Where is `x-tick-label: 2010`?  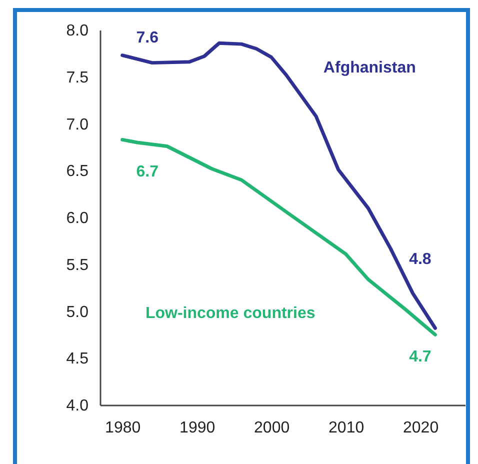 x-tick-label: 2010 is located at coordinates (346, 428).